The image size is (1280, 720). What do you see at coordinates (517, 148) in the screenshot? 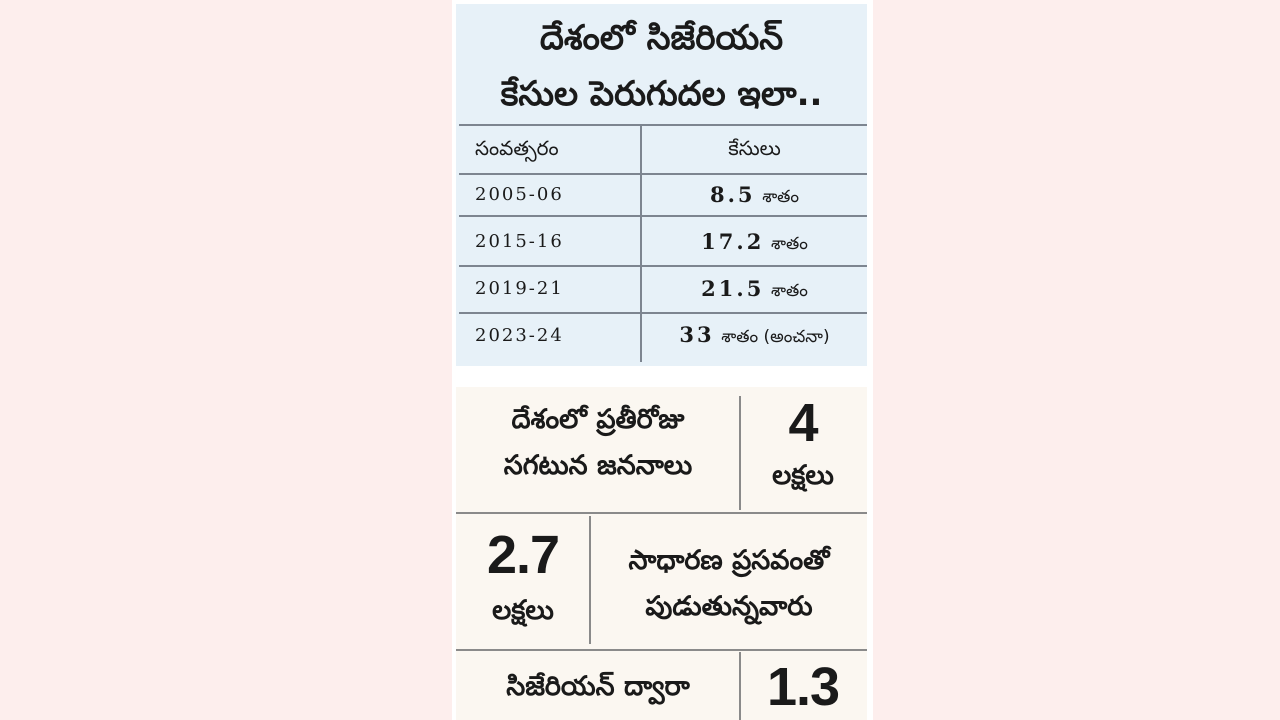
I see `table-header-year: సంవత్సరం` at bounding box center [517, 148].